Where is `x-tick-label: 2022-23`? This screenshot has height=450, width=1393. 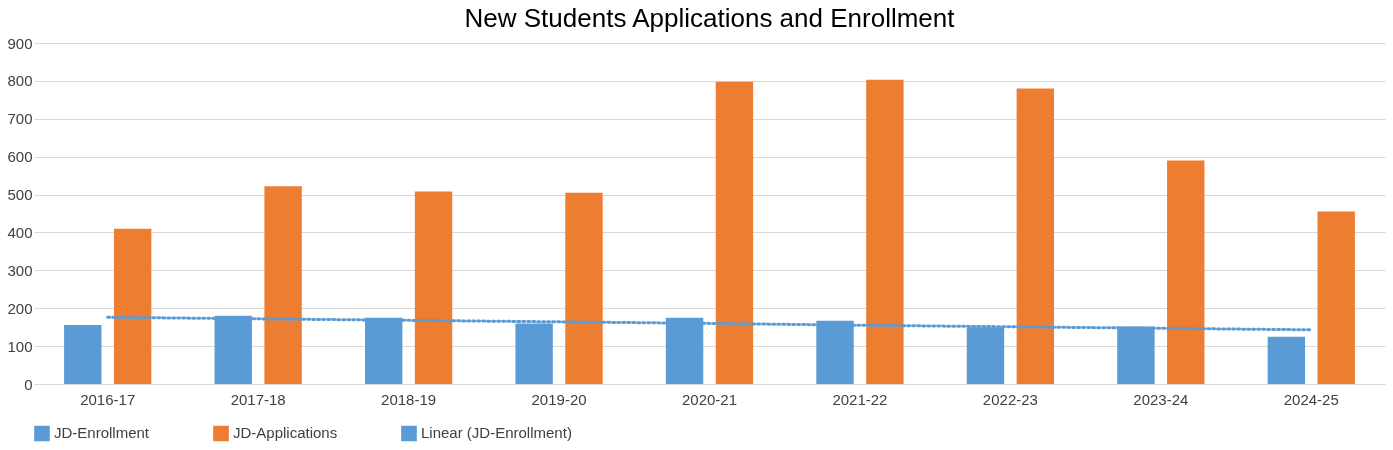
x-tick-label: 2022-23 is located at coordinates (1010, 399).